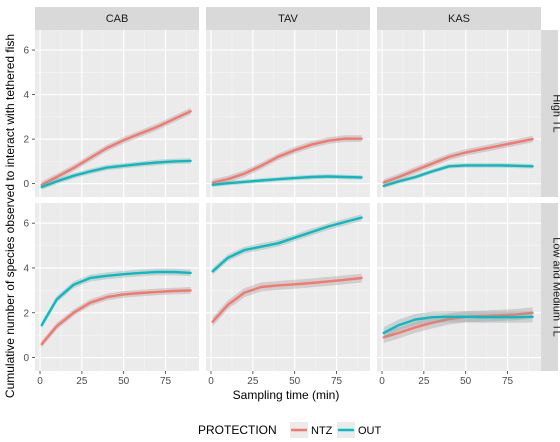 The height and width of the screenshot is (442, 560). What do you see at coordinates (237, 430) in the screenshot?
I see `legend-title: PROTECTION` at bounding box center [237, 430].